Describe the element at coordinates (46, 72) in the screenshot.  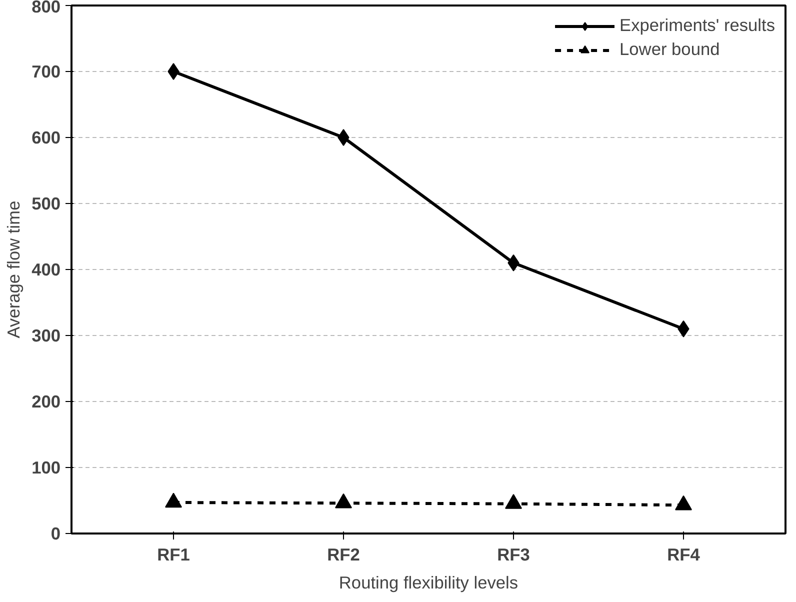
I see `y-tick-label: 700` at that location.